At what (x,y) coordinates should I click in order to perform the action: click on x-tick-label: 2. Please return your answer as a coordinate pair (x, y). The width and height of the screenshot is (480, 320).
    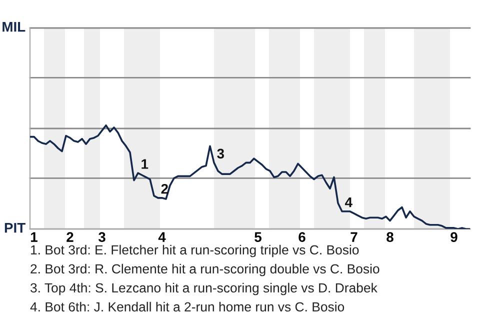
    Looking at the image, I should click on (70, 237).